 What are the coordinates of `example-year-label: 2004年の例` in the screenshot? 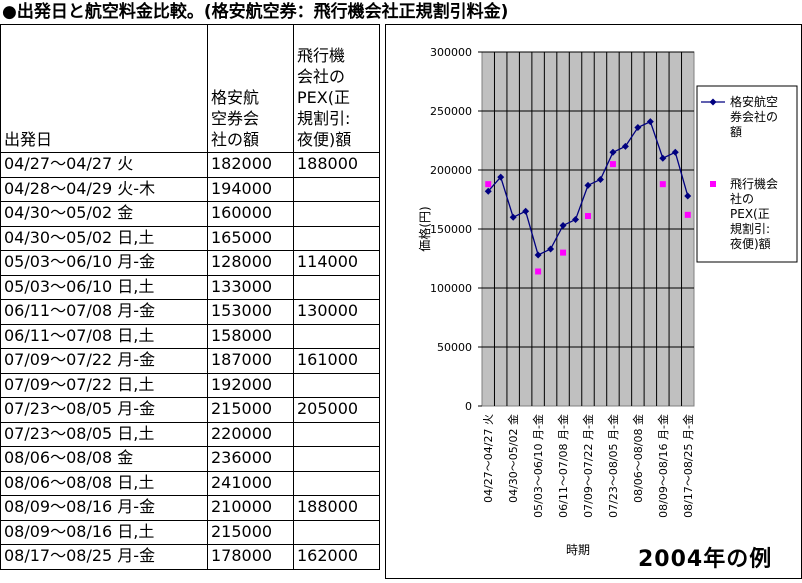 It's located at (705, 559).